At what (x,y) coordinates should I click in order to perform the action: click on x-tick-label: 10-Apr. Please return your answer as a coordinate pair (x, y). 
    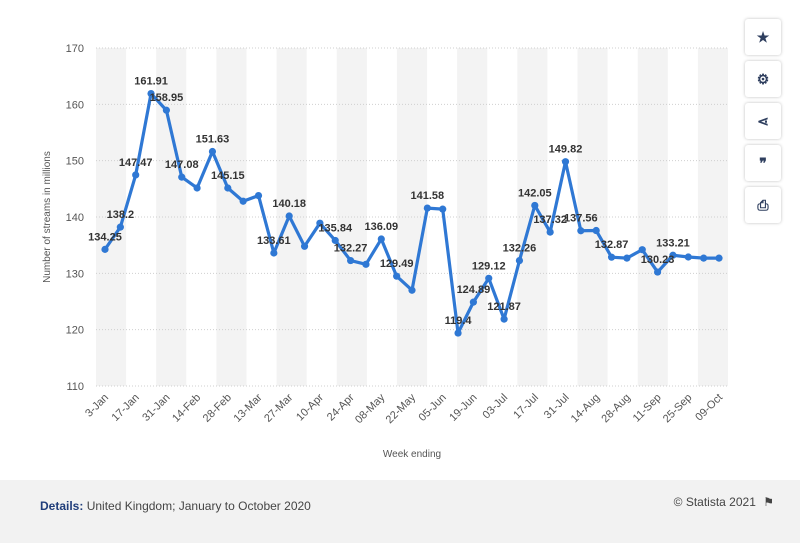
    Looking at the image, I should click on (310, 407).